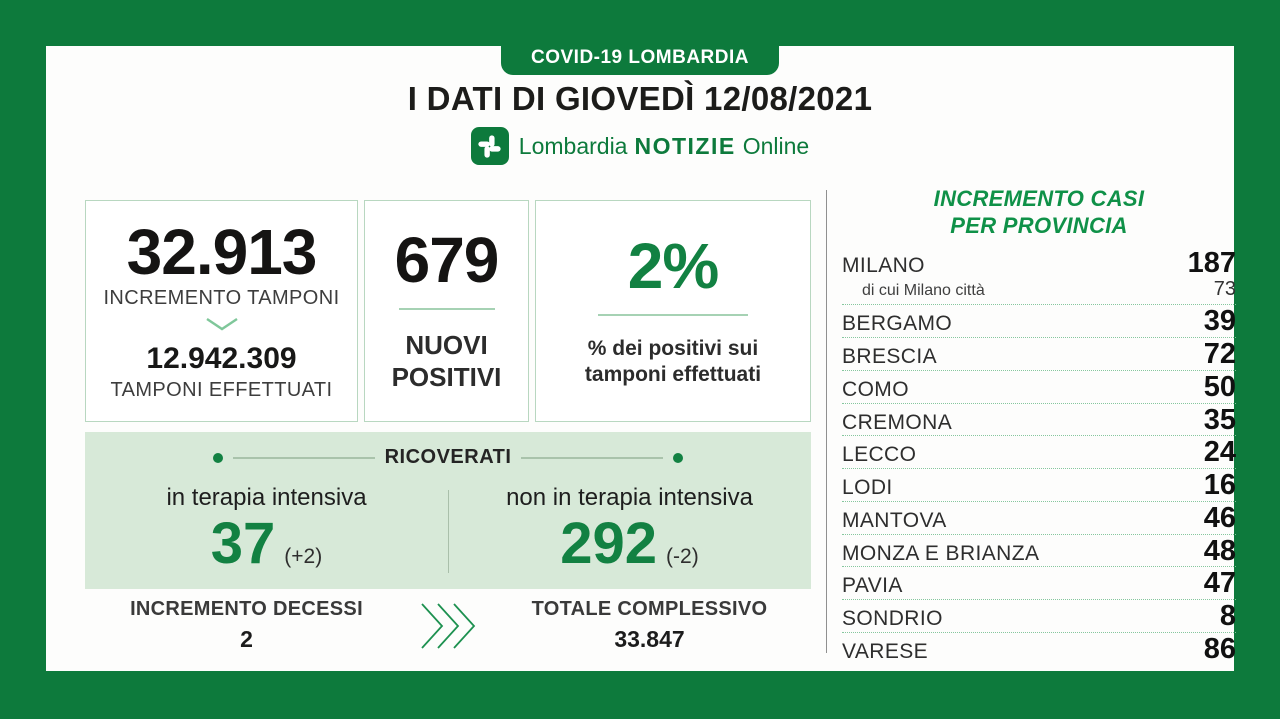 This screenshot has width=1280, height=719. What do you see at coordinates (883, 265) in the screenshot?
I see `province-name: MILANO` at bounding box center [883, 265].